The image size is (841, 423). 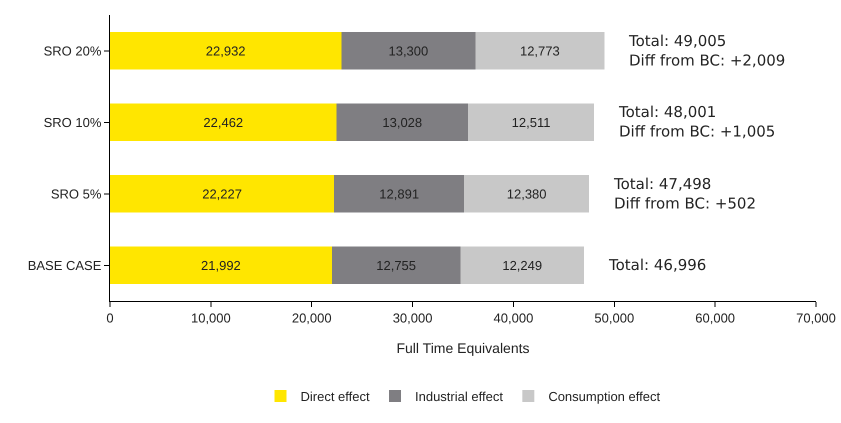 What do you see at coordinates (684, 193) in the screenshot?
I see `annotation: Total: 47,498 Diff from BC: +502` at bounding box center [684, 193].